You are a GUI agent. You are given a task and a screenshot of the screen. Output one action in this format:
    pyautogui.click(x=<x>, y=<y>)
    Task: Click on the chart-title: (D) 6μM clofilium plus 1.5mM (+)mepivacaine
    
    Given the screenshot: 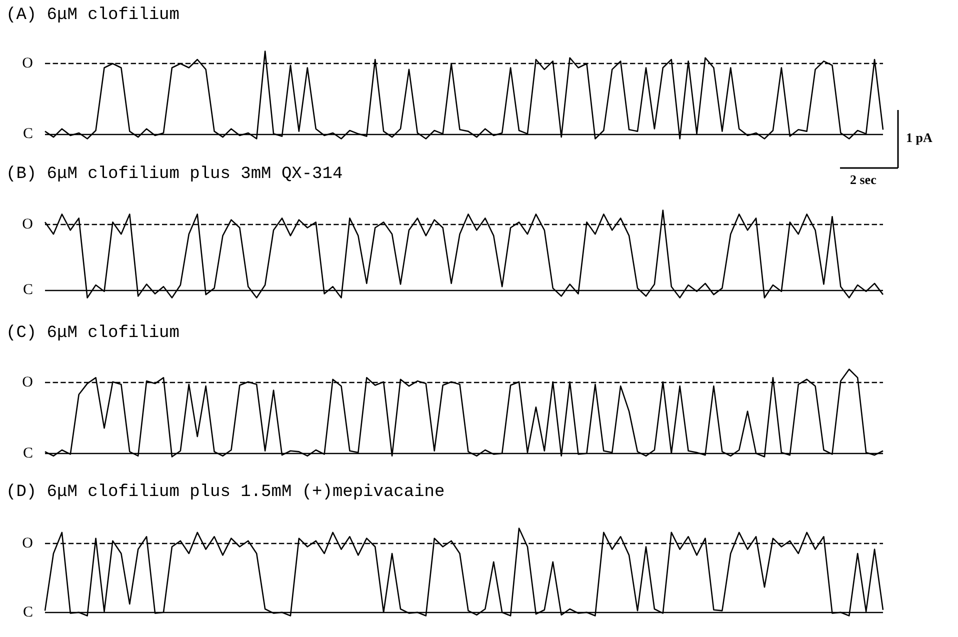 What is the action you would take?
    pyautogui.click(x=225, y=492)
    